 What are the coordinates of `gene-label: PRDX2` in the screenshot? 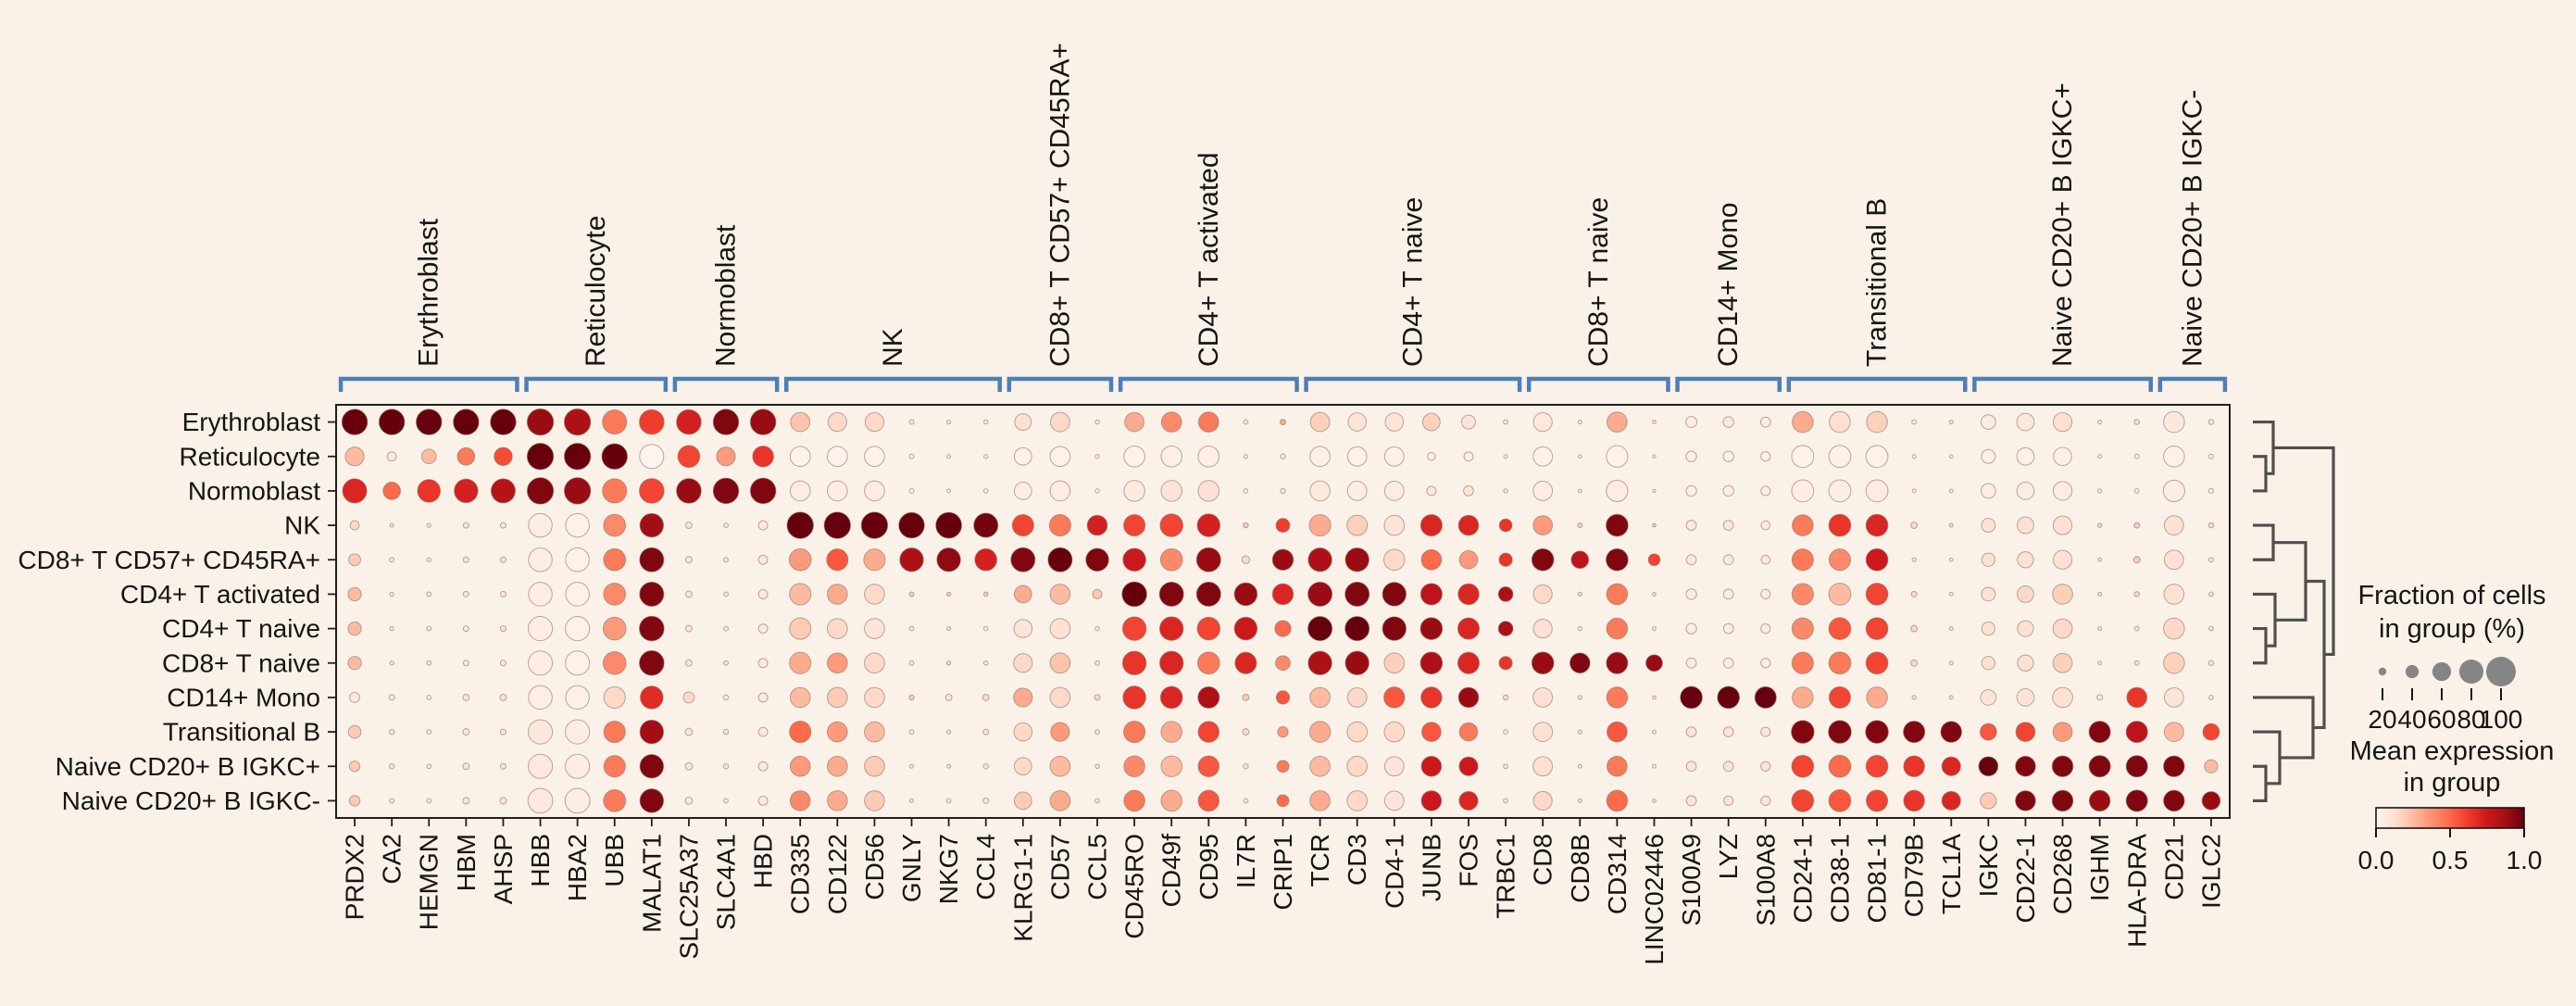 It's located at (355, 877).